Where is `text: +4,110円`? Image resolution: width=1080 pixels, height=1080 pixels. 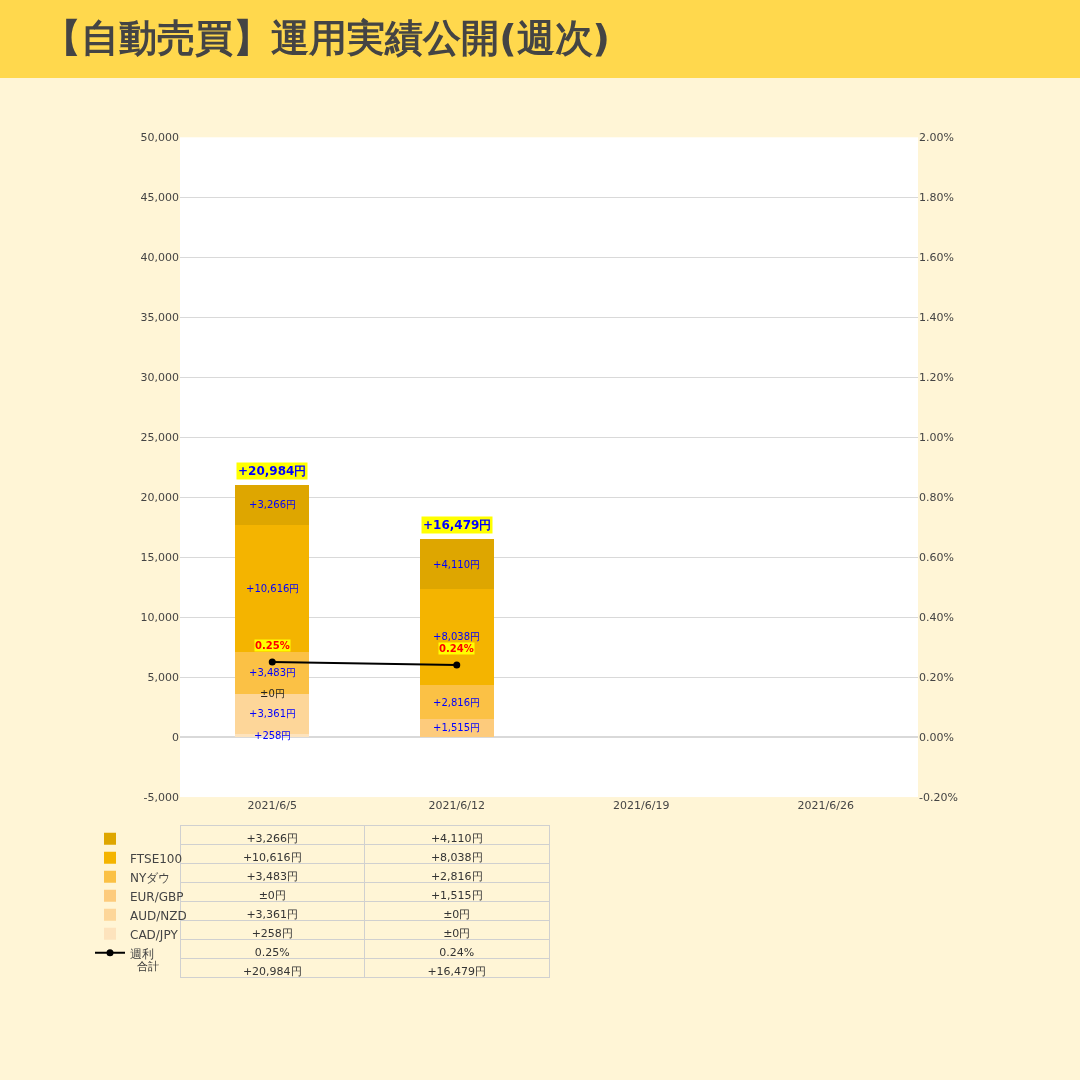
text: +4,110円 is located at coordinates (456, 838).